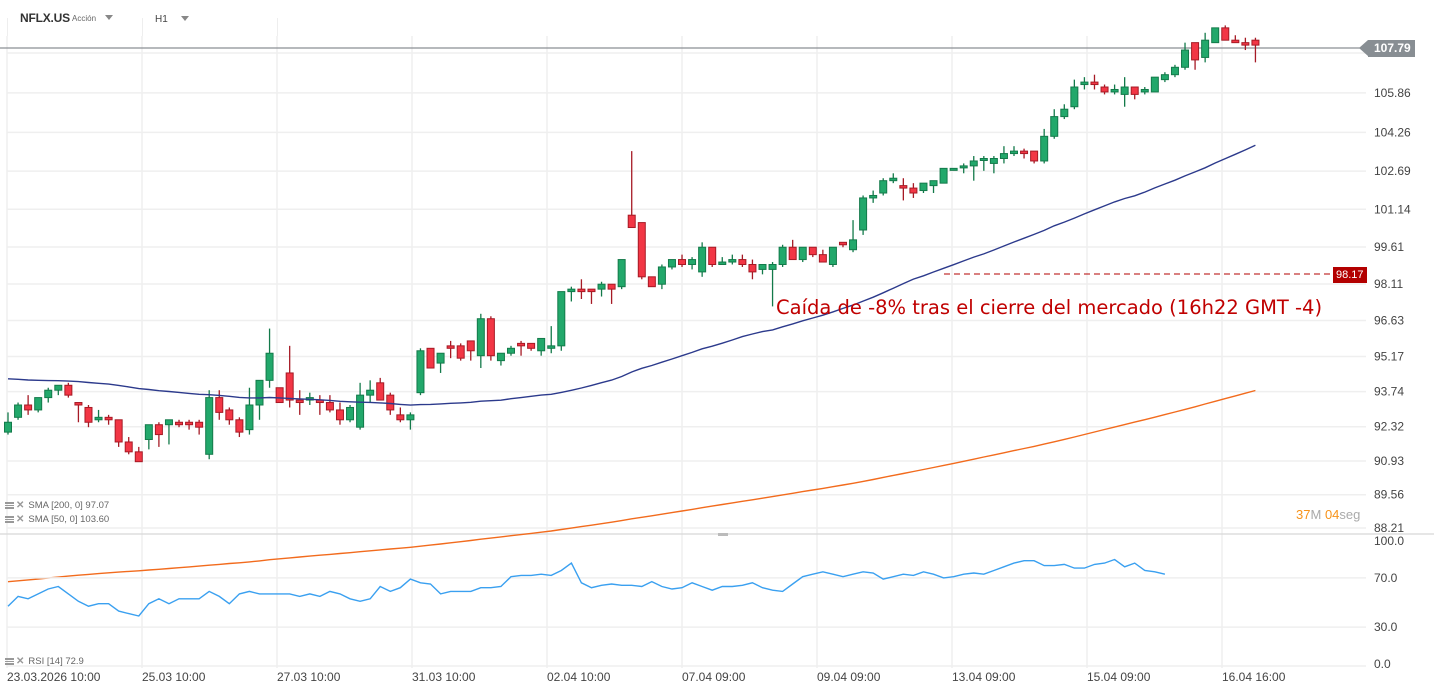  What do you see at coordinates (45, 18) in the screenshot?
I see `symbol-name: NFLX.US` at bounding box center [45, 18].